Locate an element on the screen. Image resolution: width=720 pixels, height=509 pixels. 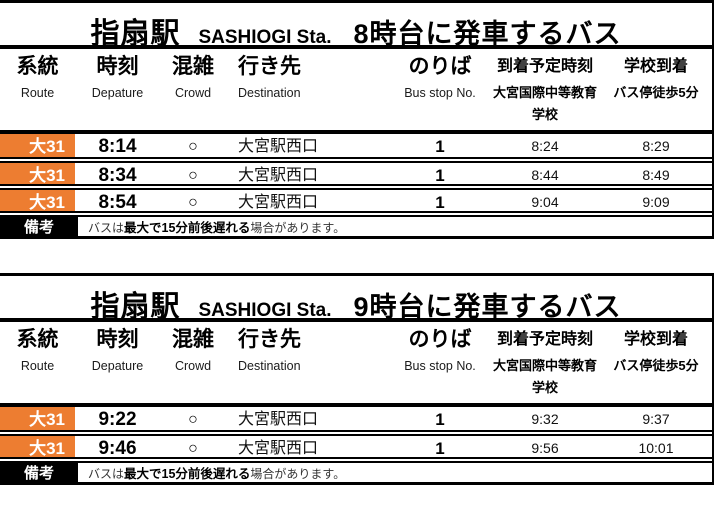
departure-time: 8:14 is located at coordinates (117, 146).